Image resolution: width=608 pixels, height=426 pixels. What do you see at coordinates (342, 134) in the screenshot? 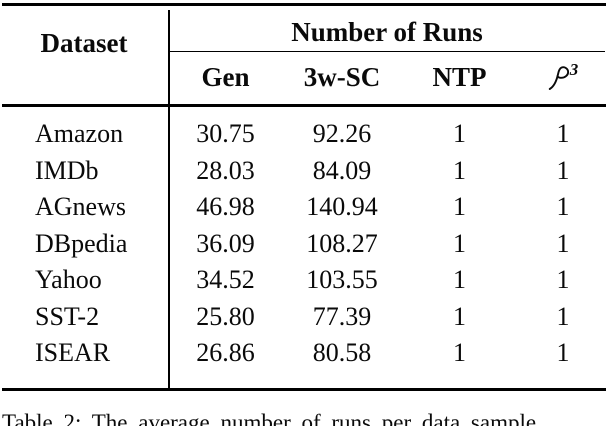
I see `cell-3w-sc: 92.26` at bounding box center [342, 134].